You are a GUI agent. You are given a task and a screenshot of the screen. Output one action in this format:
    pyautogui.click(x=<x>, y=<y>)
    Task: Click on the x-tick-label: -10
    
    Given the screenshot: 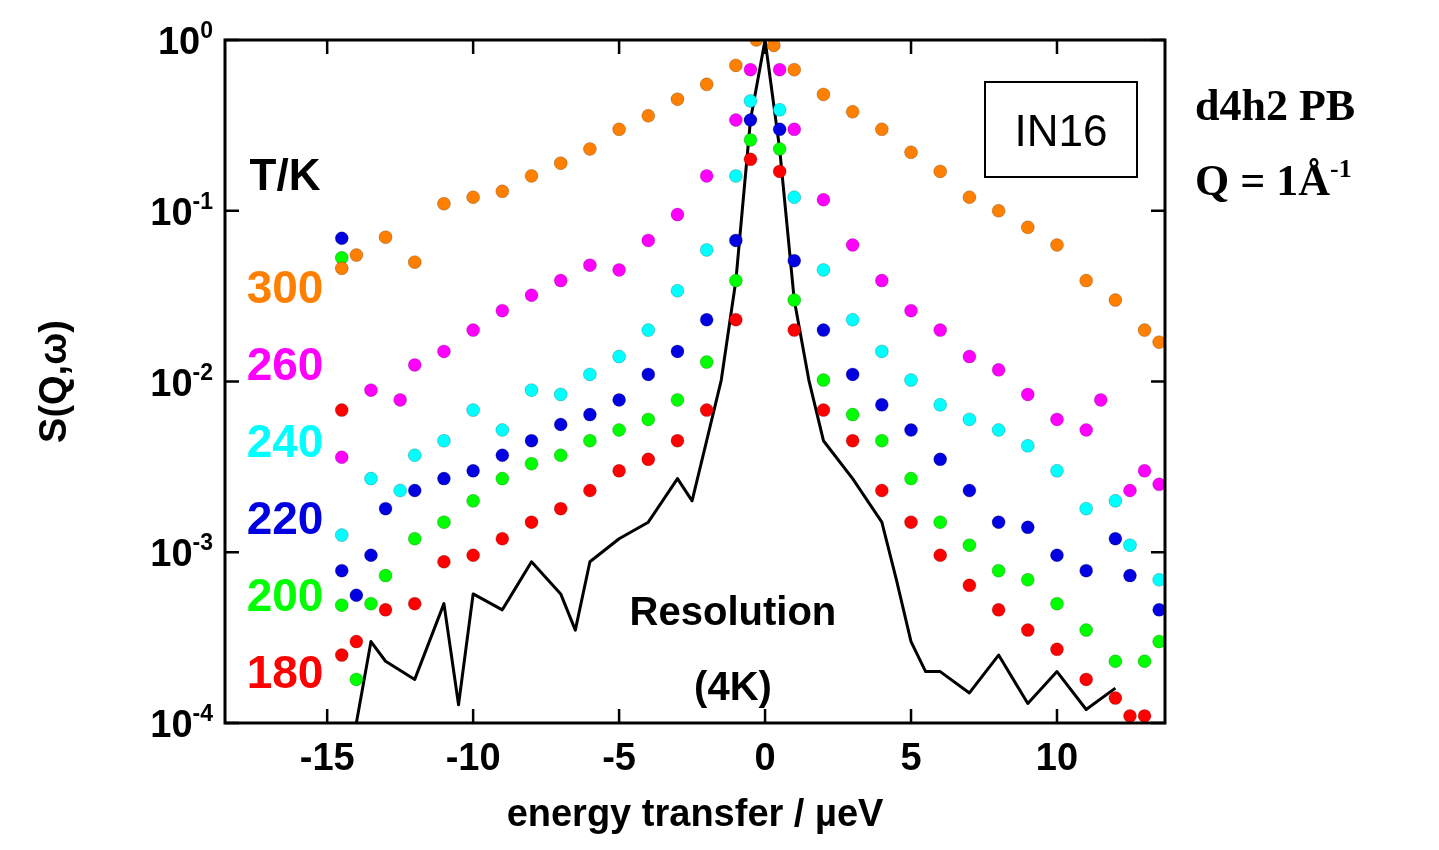 What is the action you would take?
    pyautogui.click(x=473, y=757)
    